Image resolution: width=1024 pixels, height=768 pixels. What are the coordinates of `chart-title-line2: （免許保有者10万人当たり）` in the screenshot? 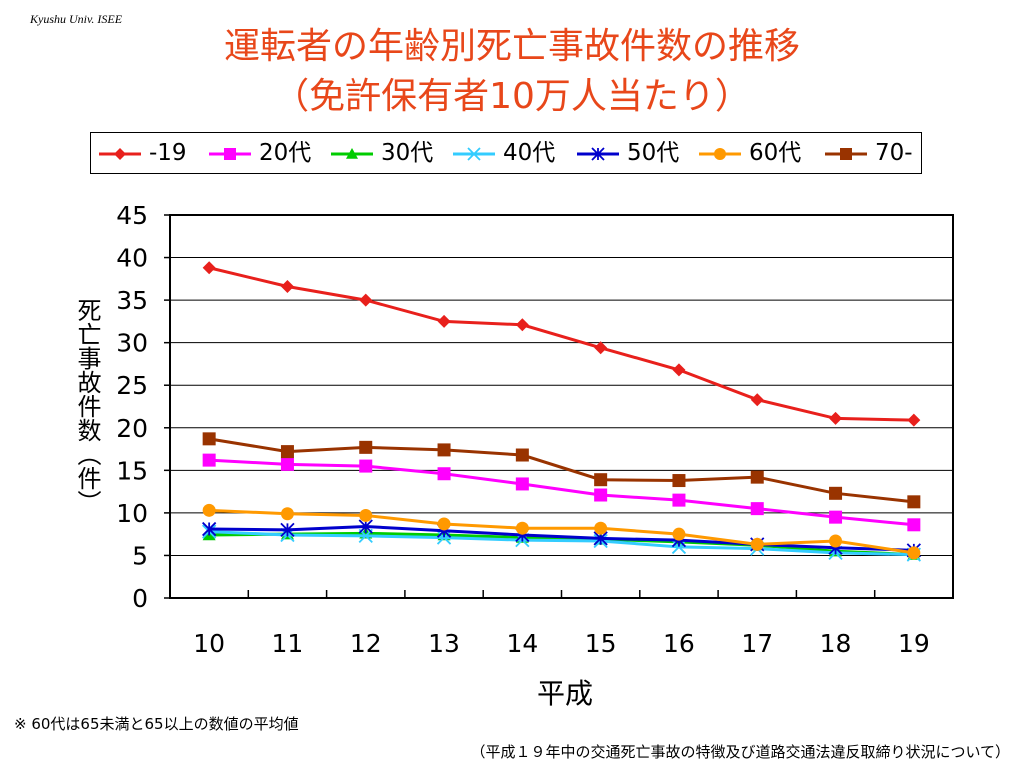 It's located at (512, 96).